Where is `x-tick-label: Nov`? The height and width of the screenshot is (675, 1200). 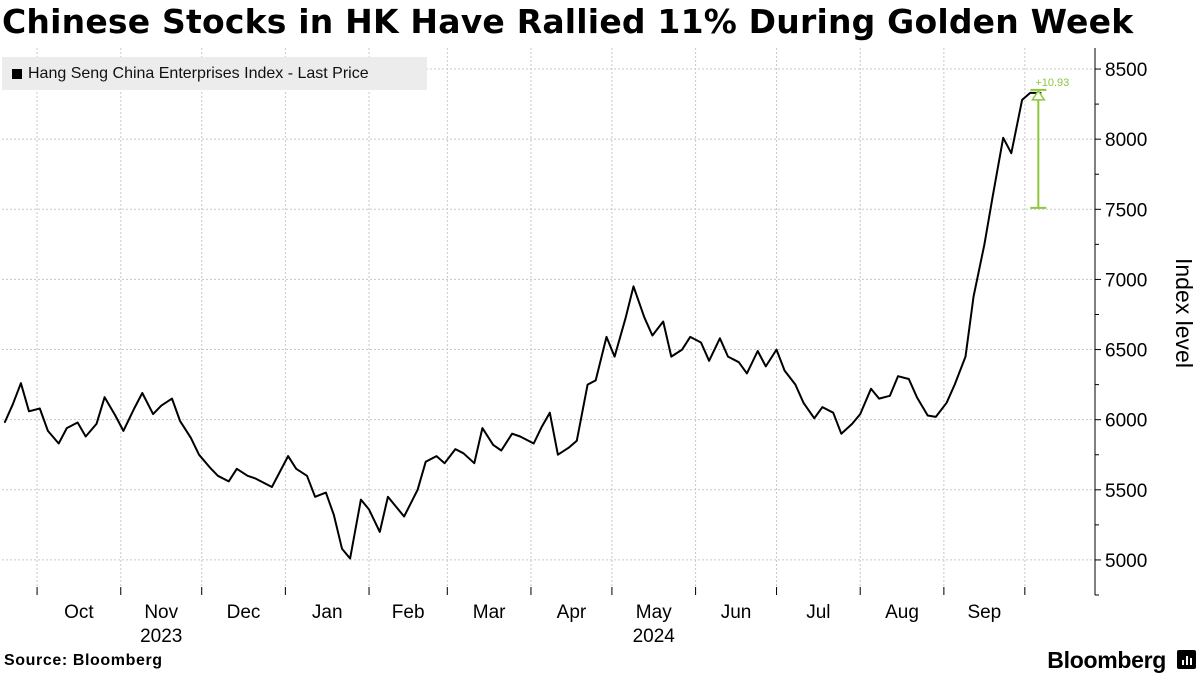 x-tick-label: Nov is located at coordinates (161, 612).